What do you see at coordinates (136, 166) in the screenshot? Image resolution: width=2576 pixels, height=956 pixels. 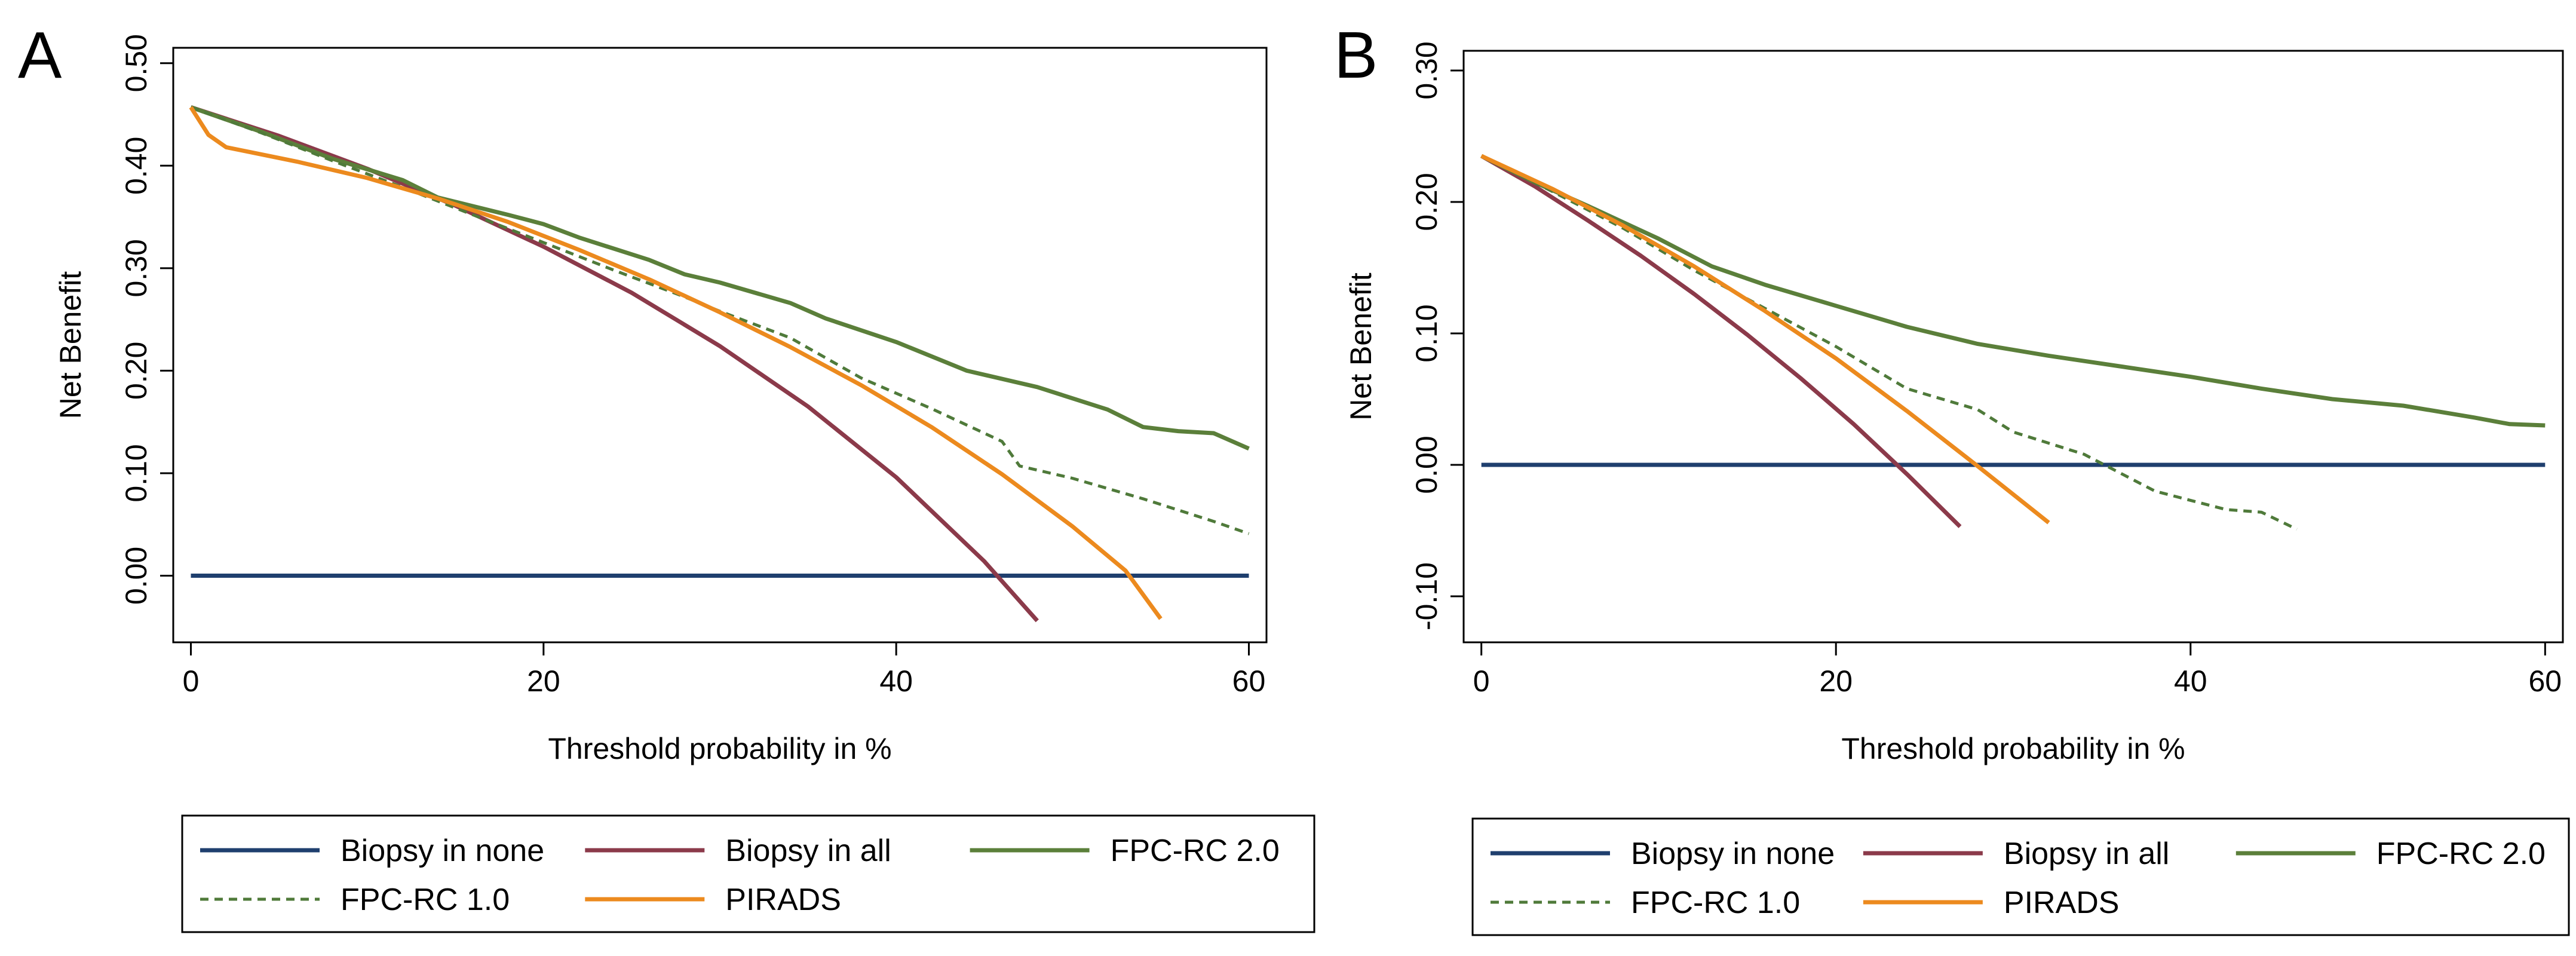 I see `y-tick-label: 0.40` at bounding box center [136, 166].